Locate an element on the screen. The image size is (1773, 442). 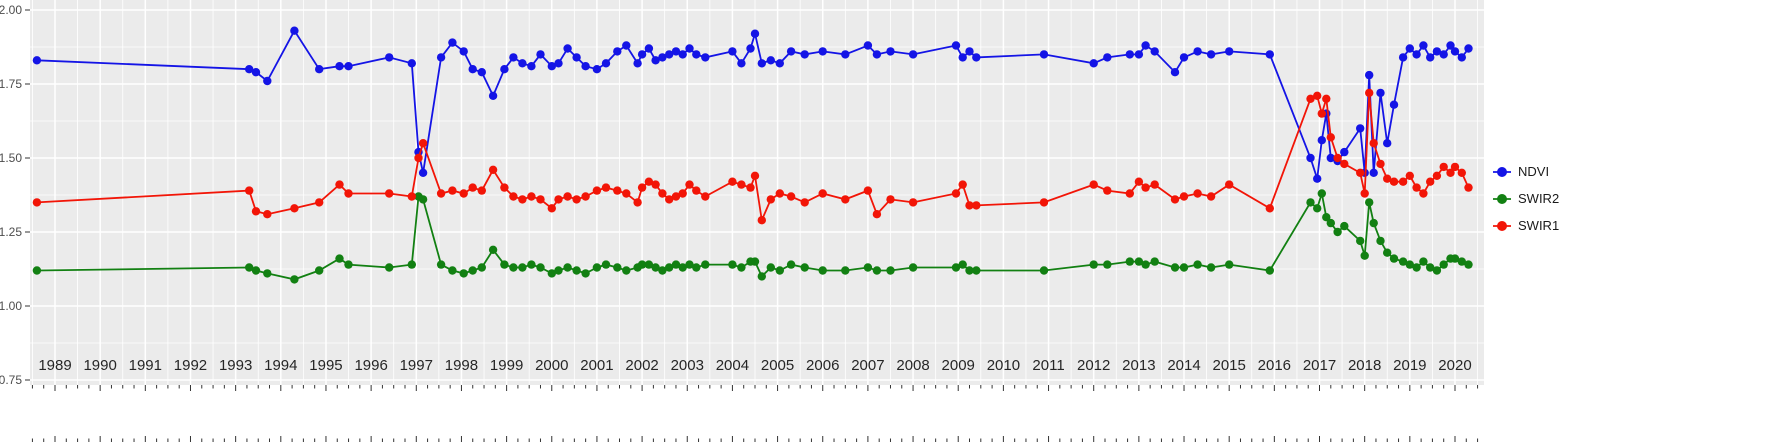
y-tick-label: 1.50 is located at coordinates (11, 158).